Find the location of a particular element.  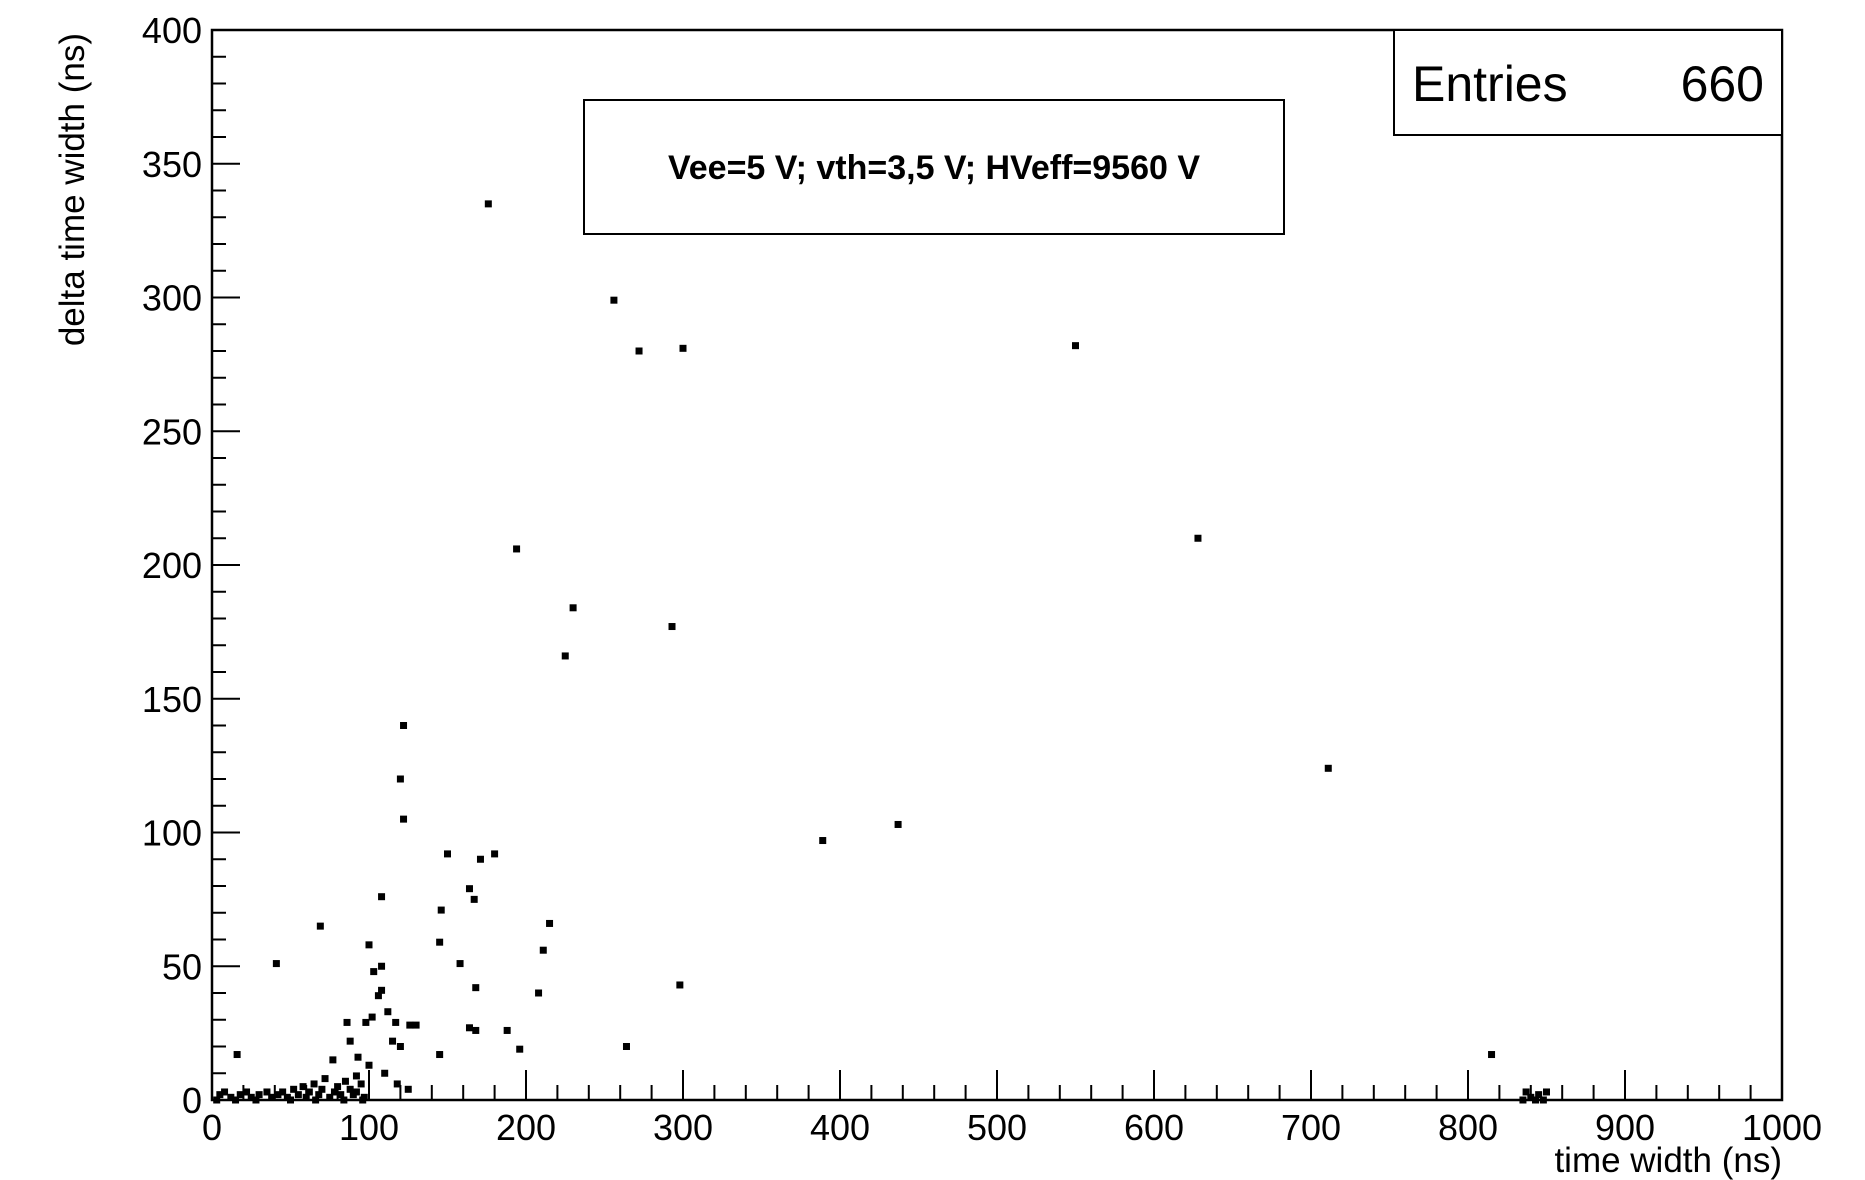

x-tick-label: 700 is located at coordinates (1311, 1127).